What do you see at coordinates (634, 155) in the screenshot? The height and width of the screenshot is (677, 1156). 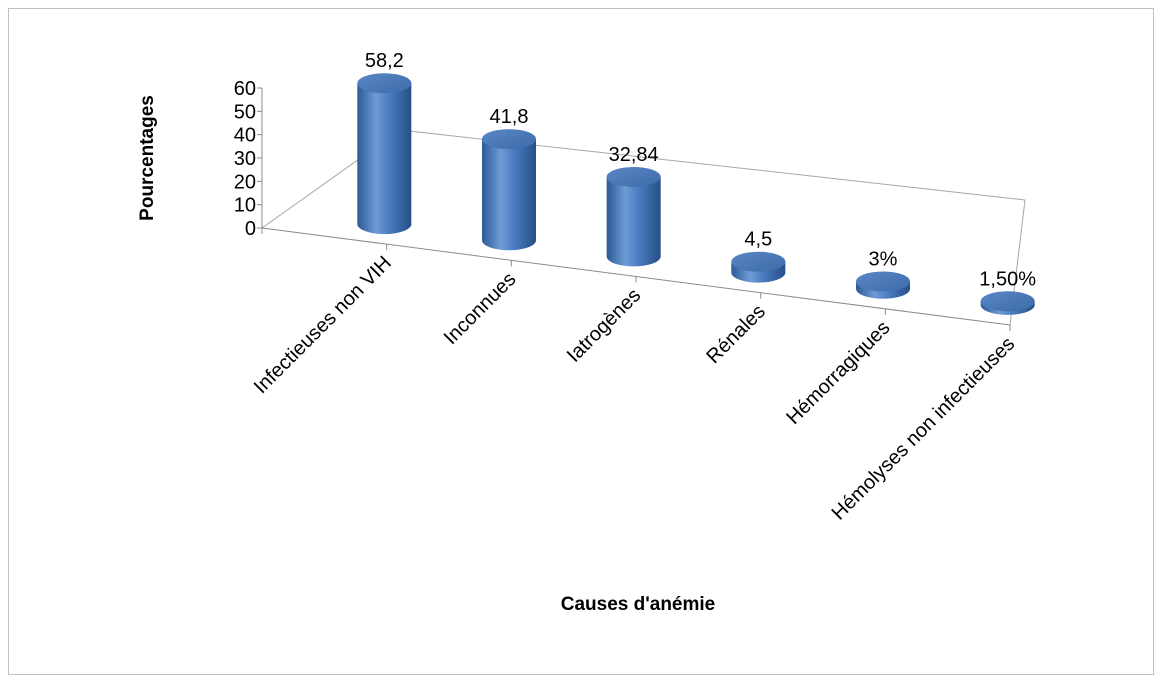 I see `value-label: 32,84` at bounding box center [634, 155].